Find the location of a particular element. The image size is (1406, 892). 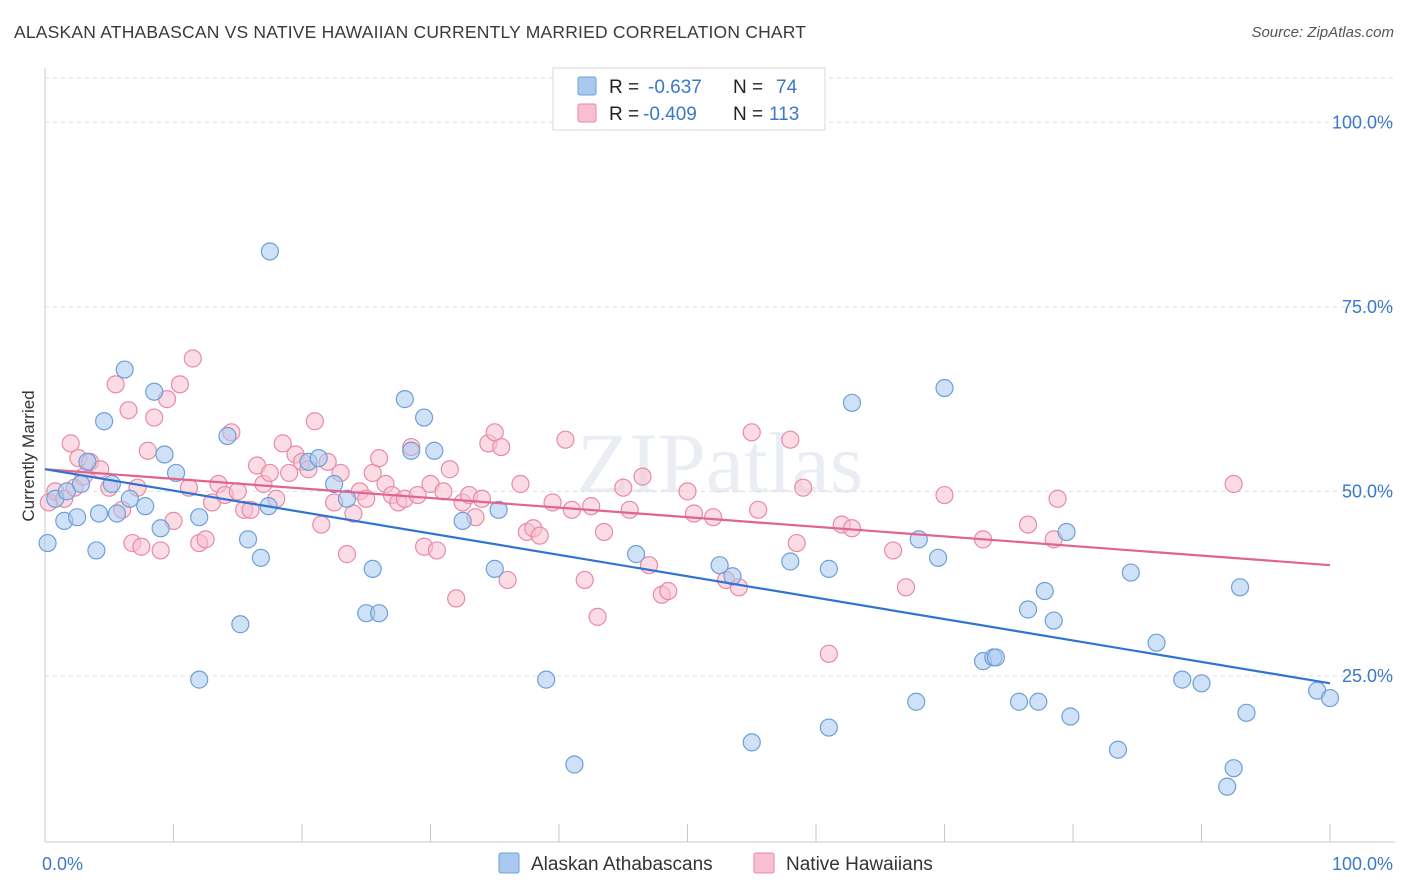

trend-line-native-hawaiians is located at coordinates (687, 517).